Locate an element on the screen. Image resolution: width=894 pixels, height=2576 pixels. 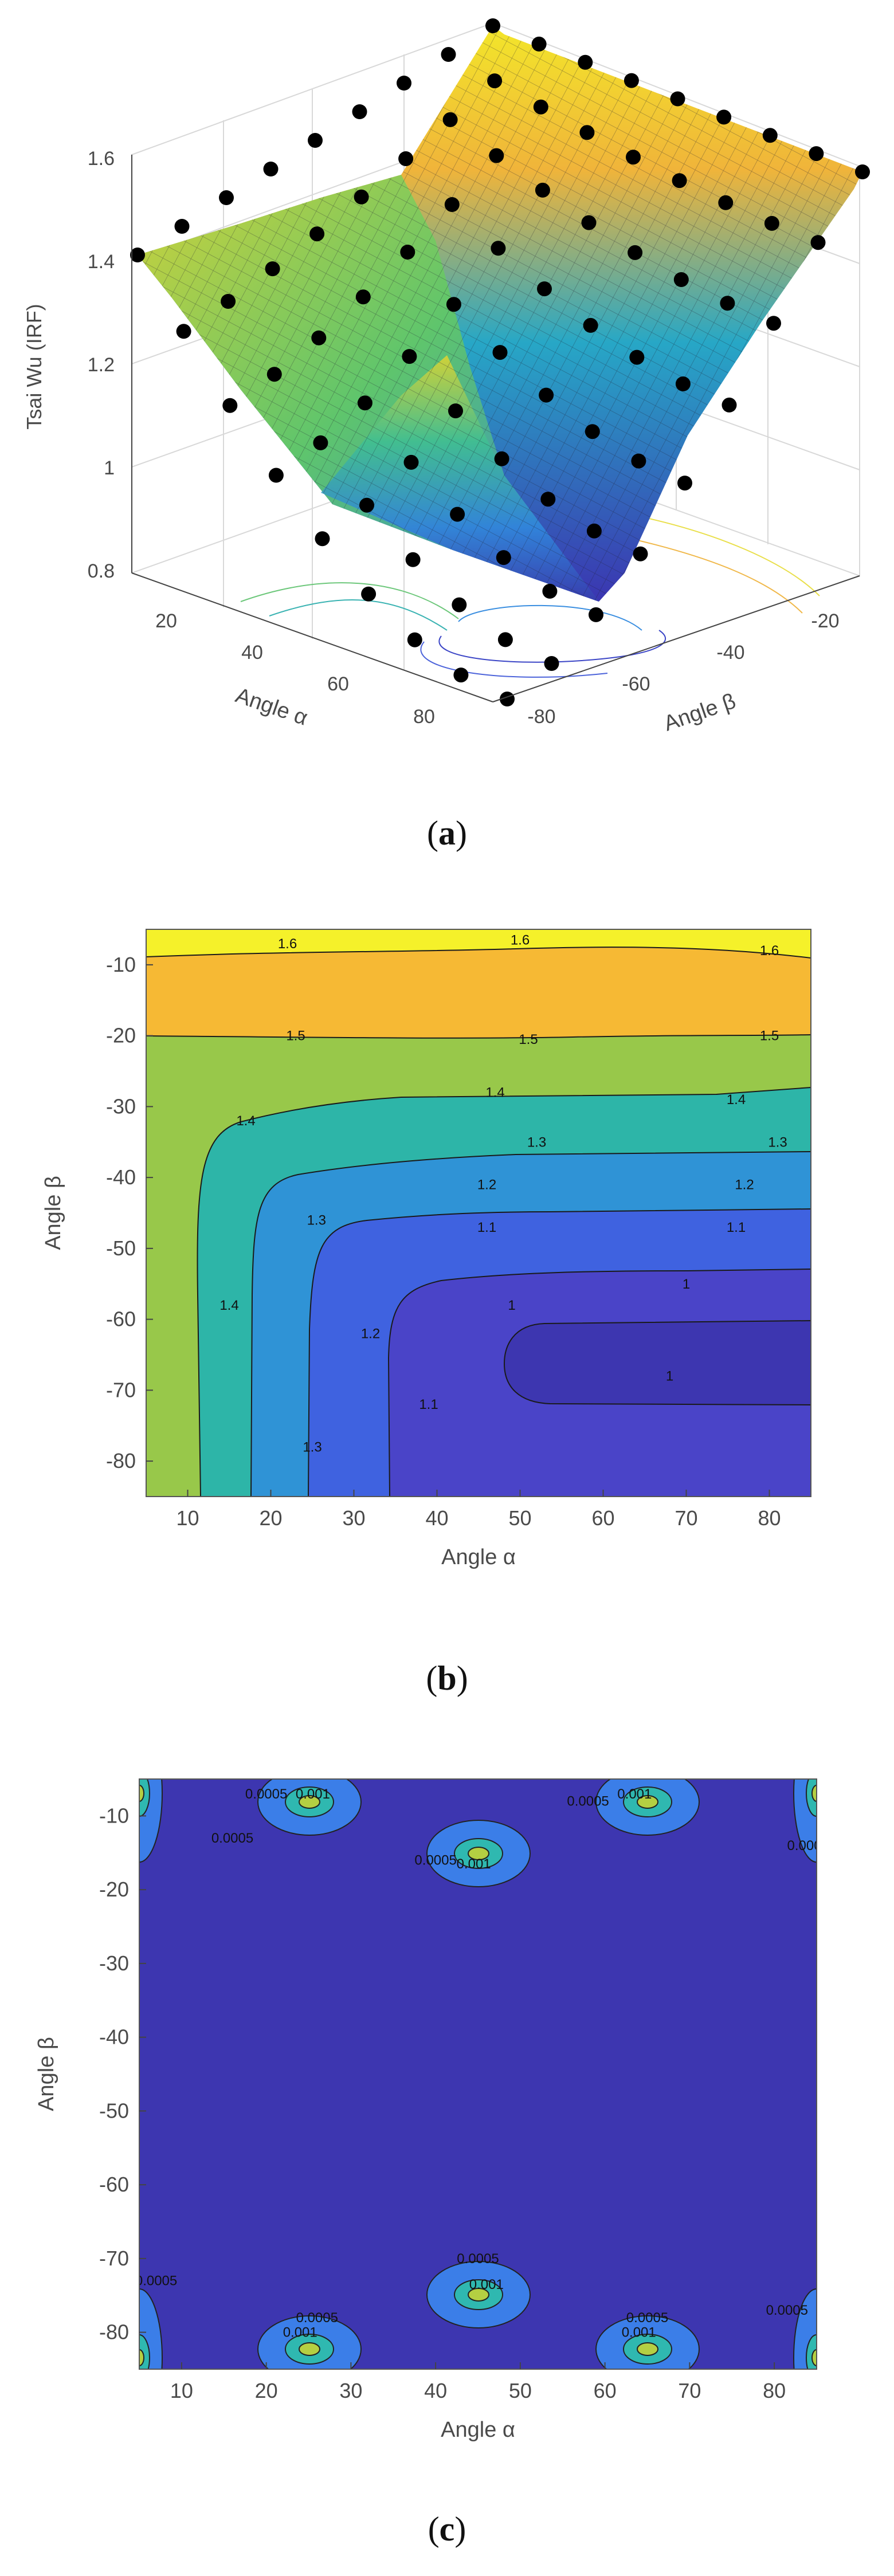
alpha-tick-label: 60 is located at coordinates (338, 684).